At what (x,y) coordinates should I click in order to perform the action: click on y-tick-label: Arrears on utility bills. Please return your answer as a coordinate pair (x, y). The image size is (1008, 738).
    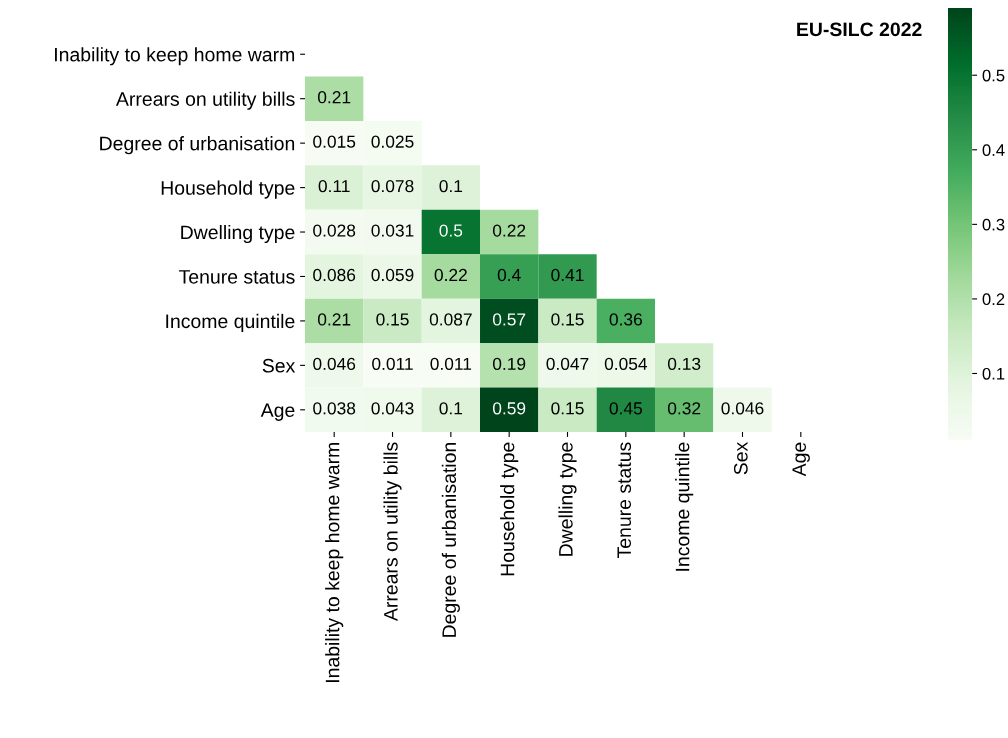
    Looking at the image, I should click on (205, 100).